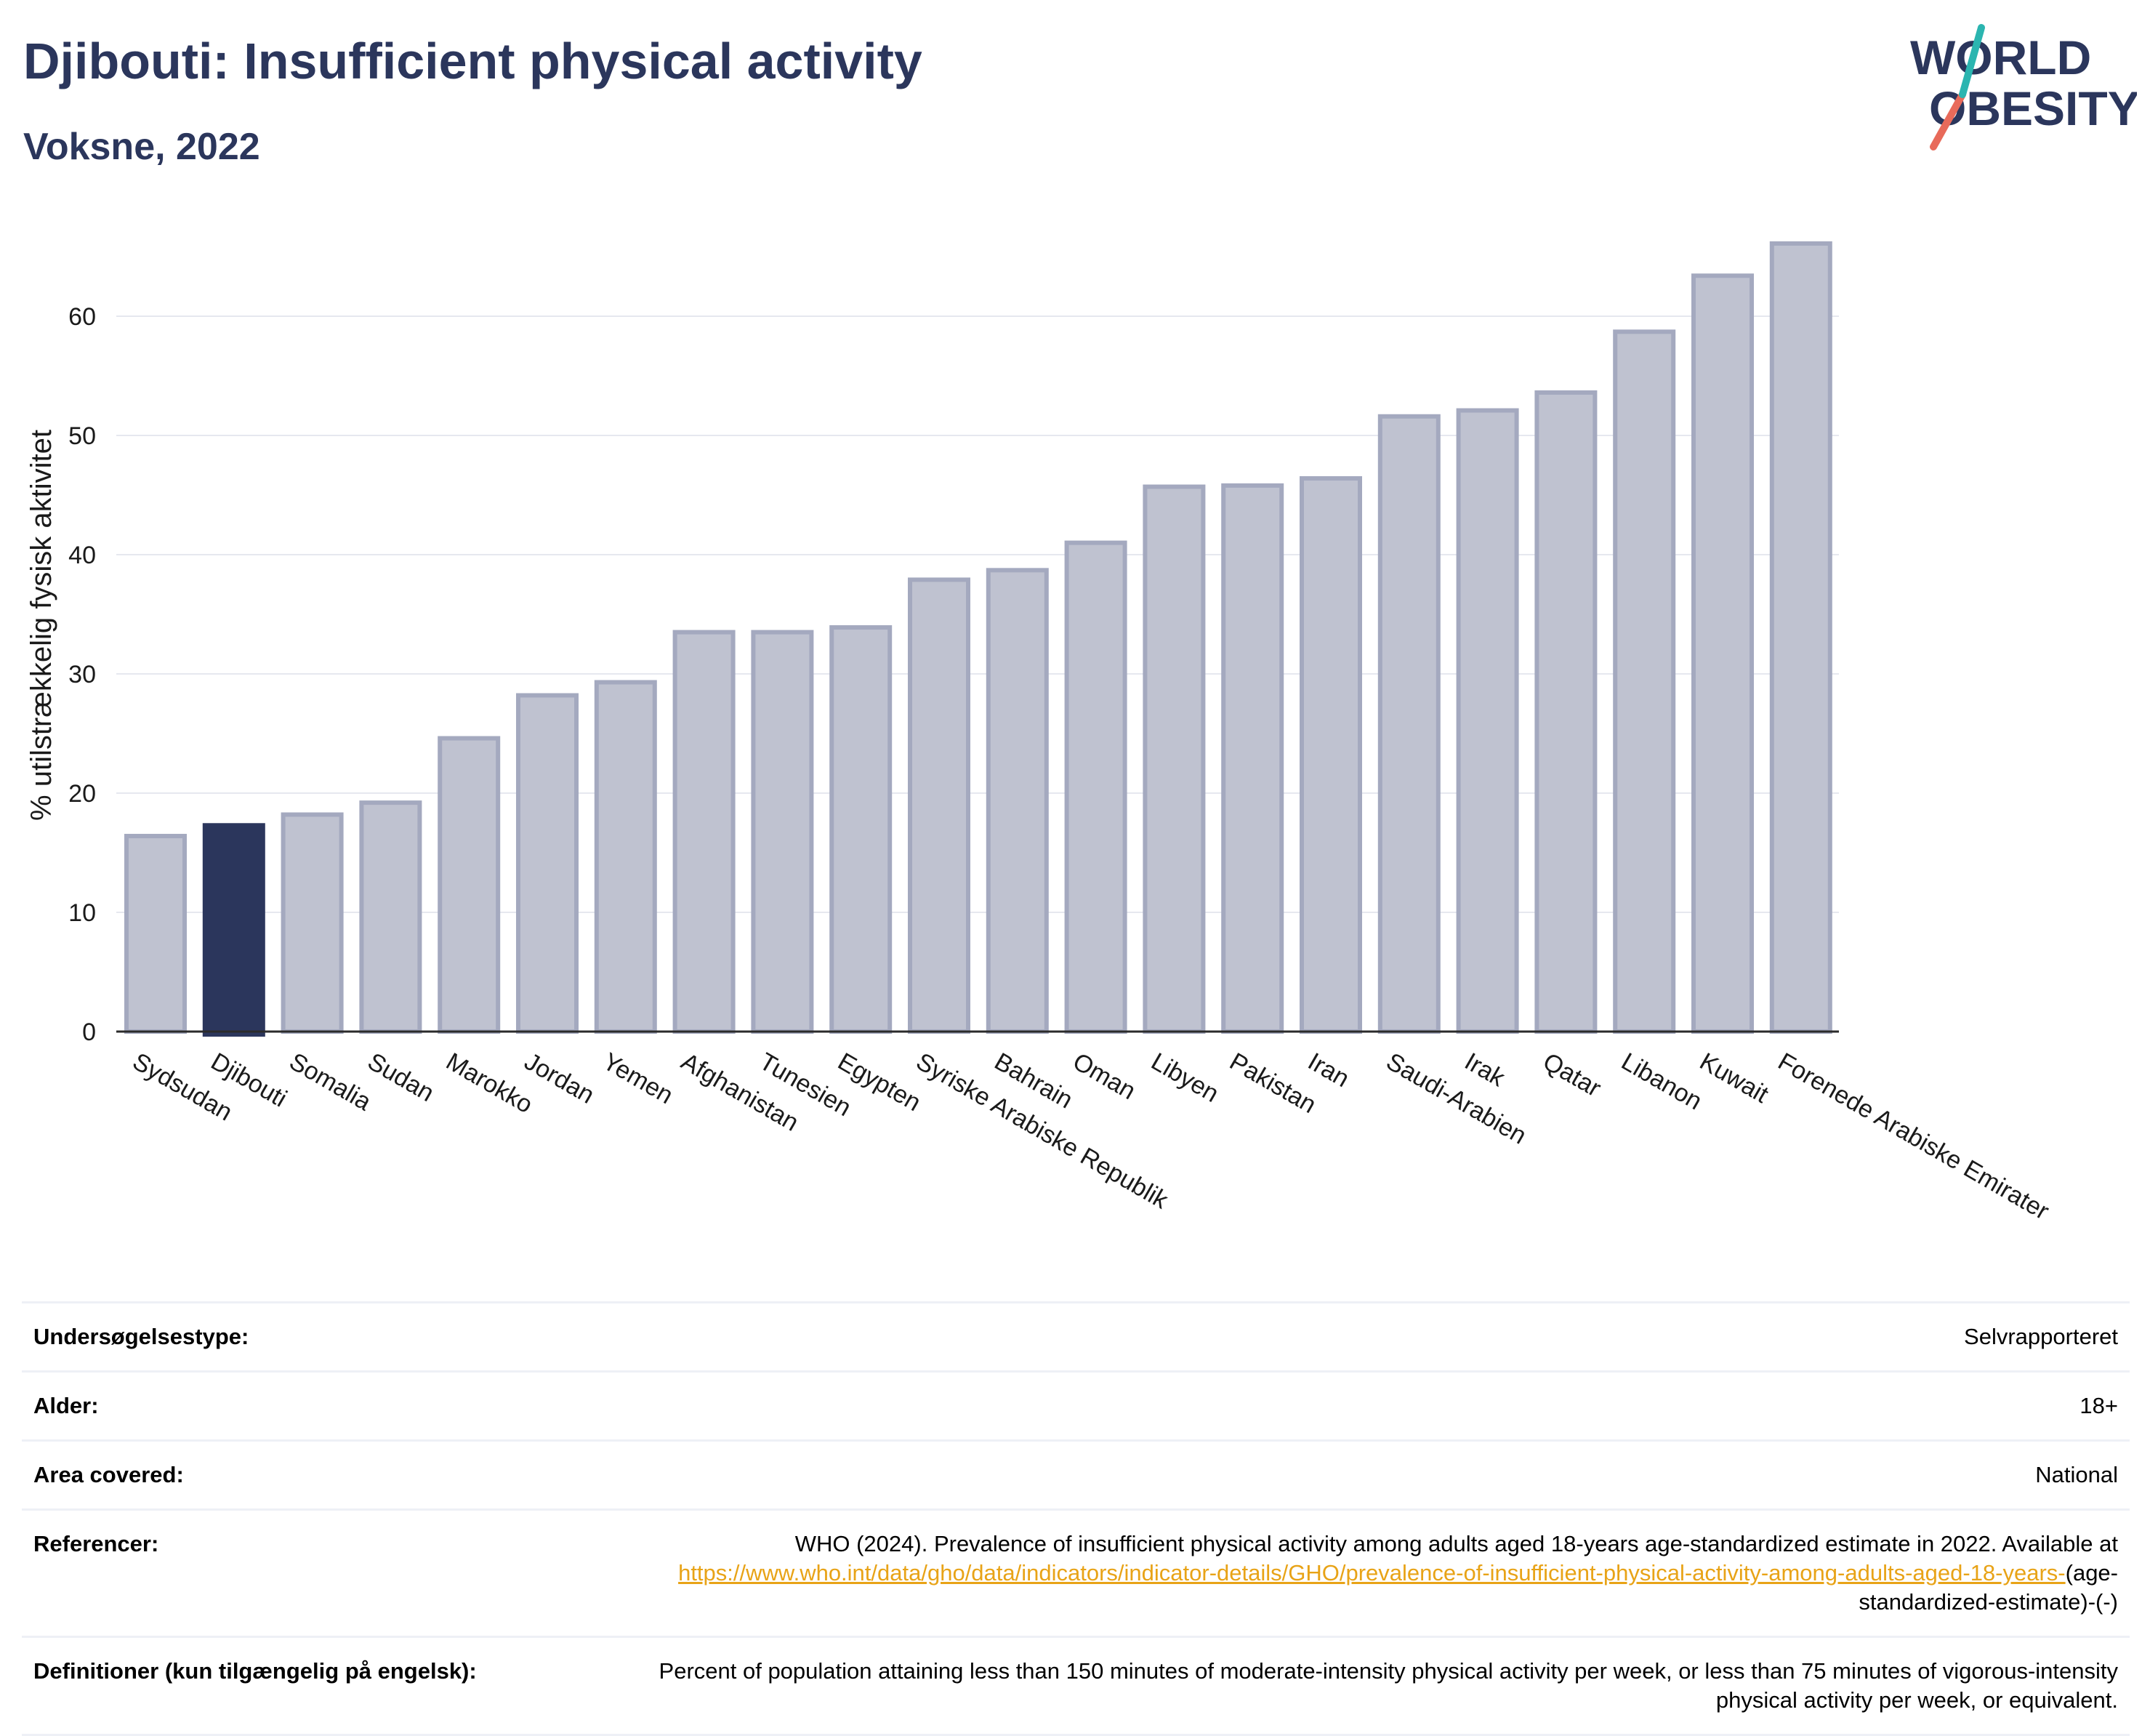  Describe the element at coordinates (141, 147) in the screenshot. I see `page-subtitle: Voksne, 2022` at that location.